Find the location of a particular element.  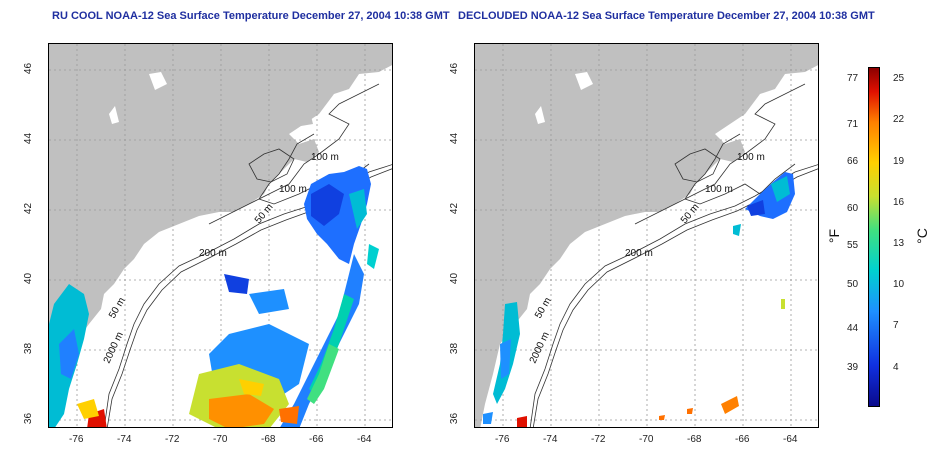

celsius-label: 10 is located at coordinates (899, 284).